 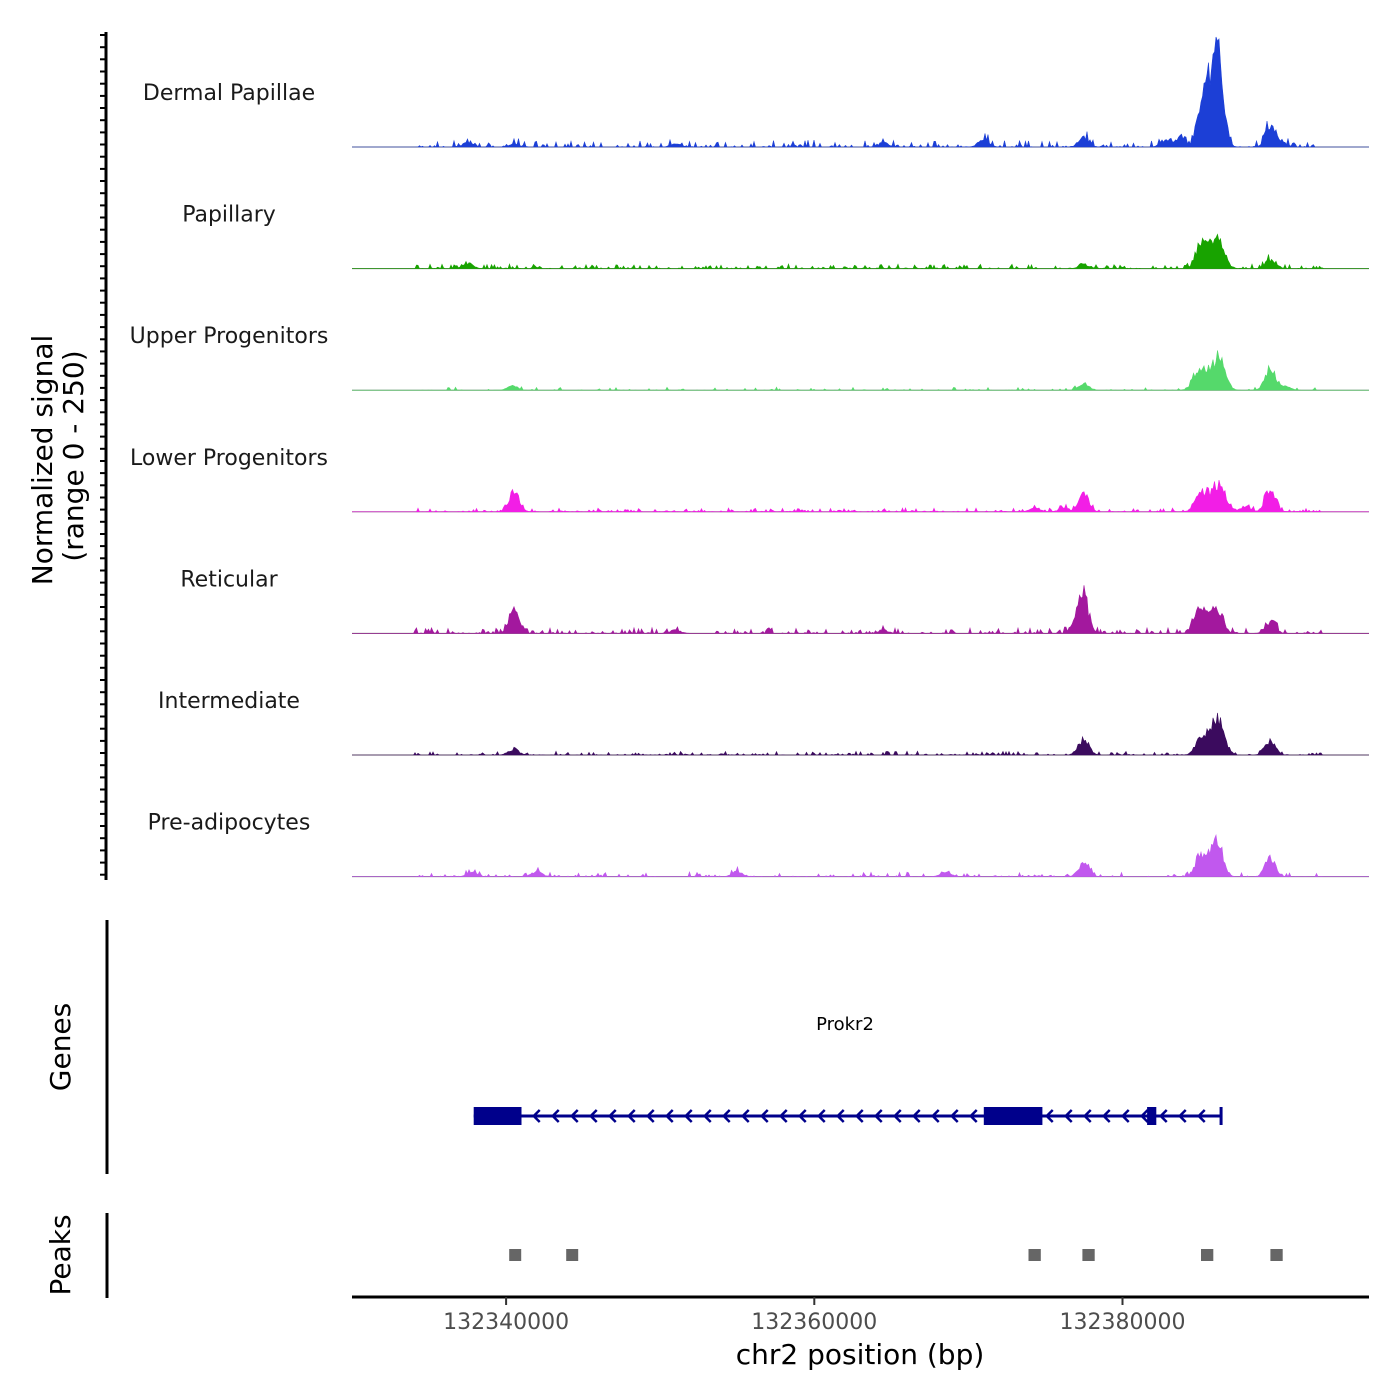 What do you see at coordinates (1123, 1322) in the screenshot?
I see `x-tick-label: 132380000` at bounding box center [1123, 1322].